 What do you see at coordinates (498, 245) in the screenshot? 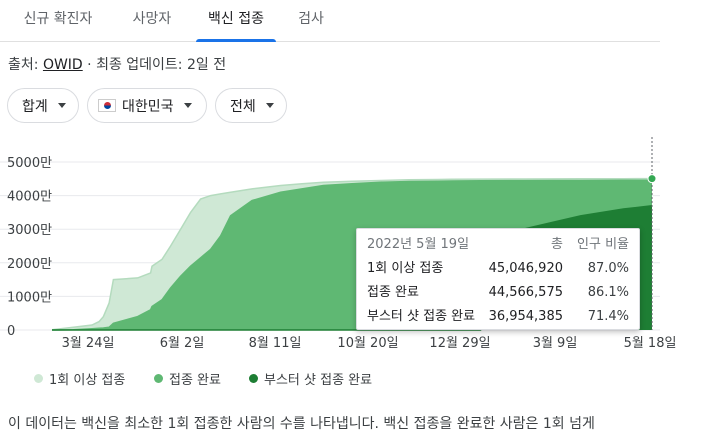
I see `tooltip-header: 2022년 5월 19일 총 인구 비율` at bounding box center [498, 245].